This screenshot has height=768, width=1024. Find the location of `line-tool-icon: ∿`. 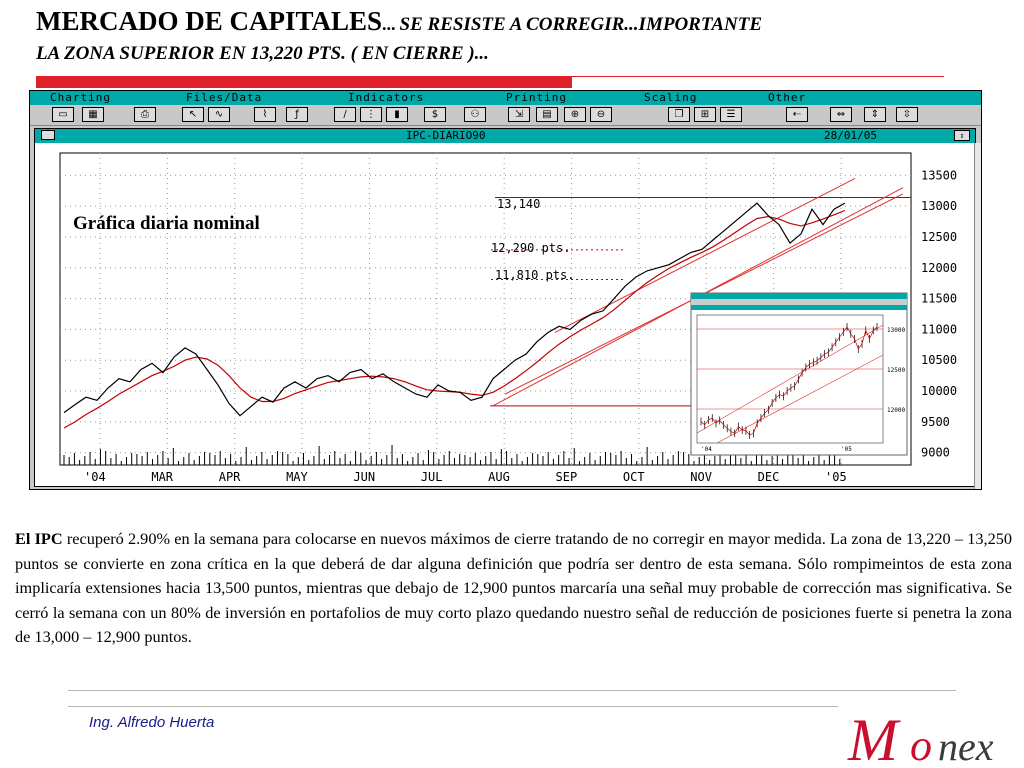

line-tool-icon: ∿ is located at coordinates (219, 114).